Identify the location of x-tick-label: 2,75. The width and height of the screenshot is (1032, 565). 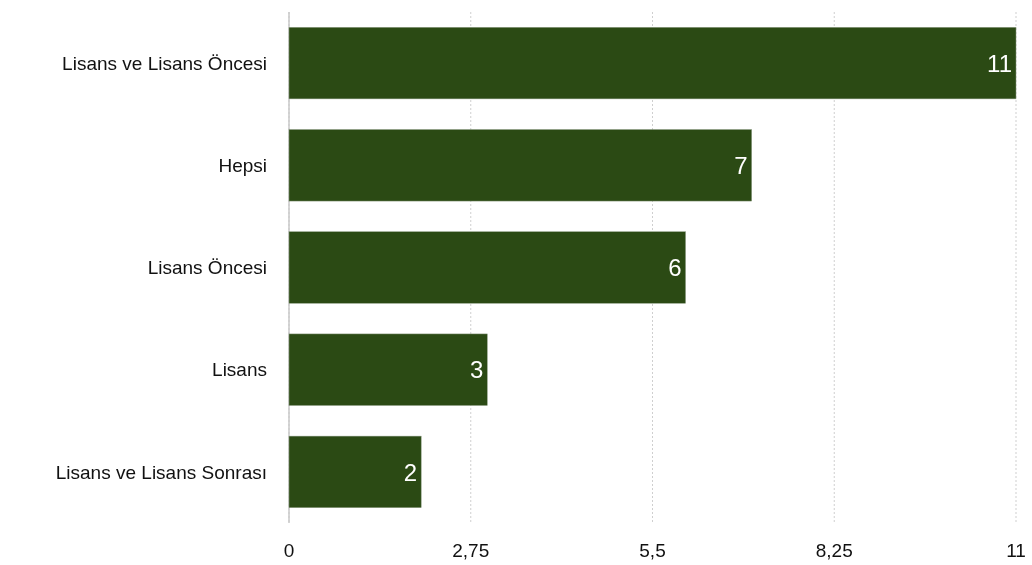
(471, 550).